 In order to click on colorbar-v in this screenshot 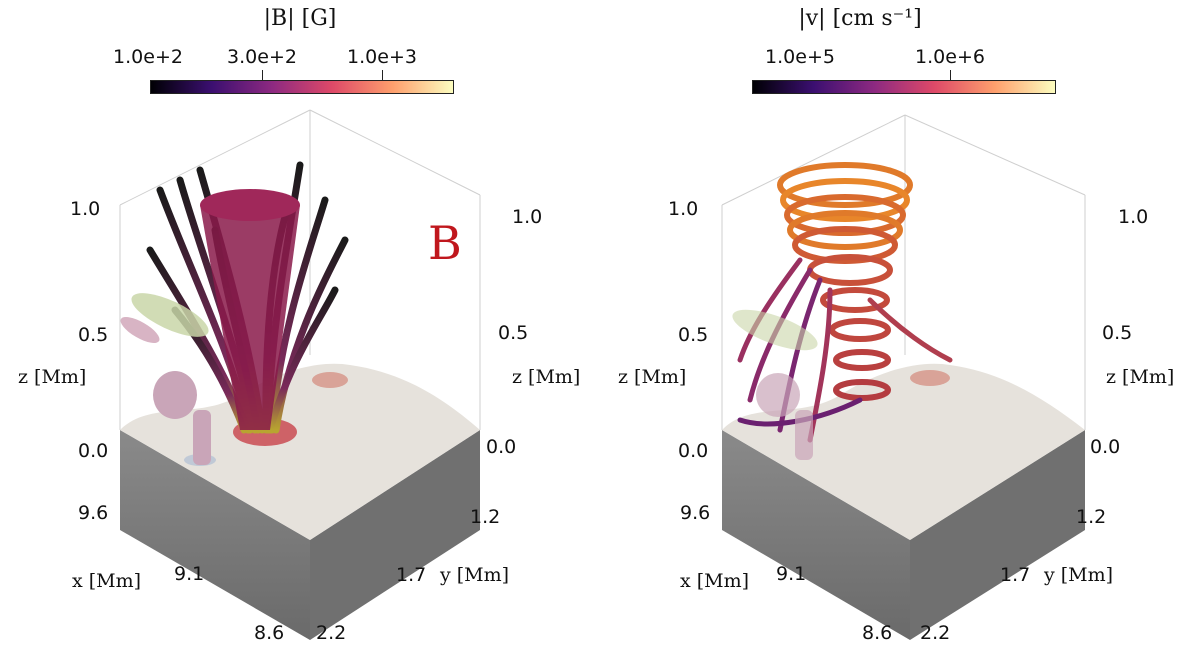, I will do `click(904, 87)`.